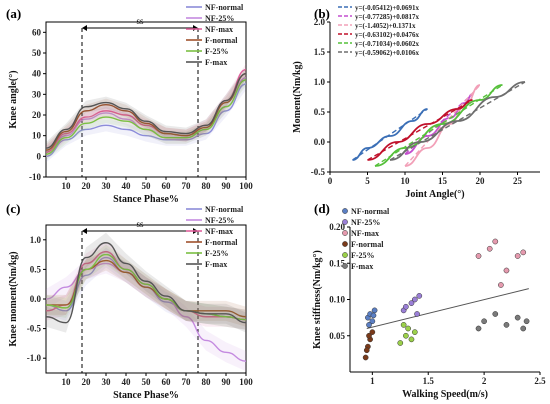 The image size is (550, 404). I want to click on y-tick-label: 10, so click(37, 136).